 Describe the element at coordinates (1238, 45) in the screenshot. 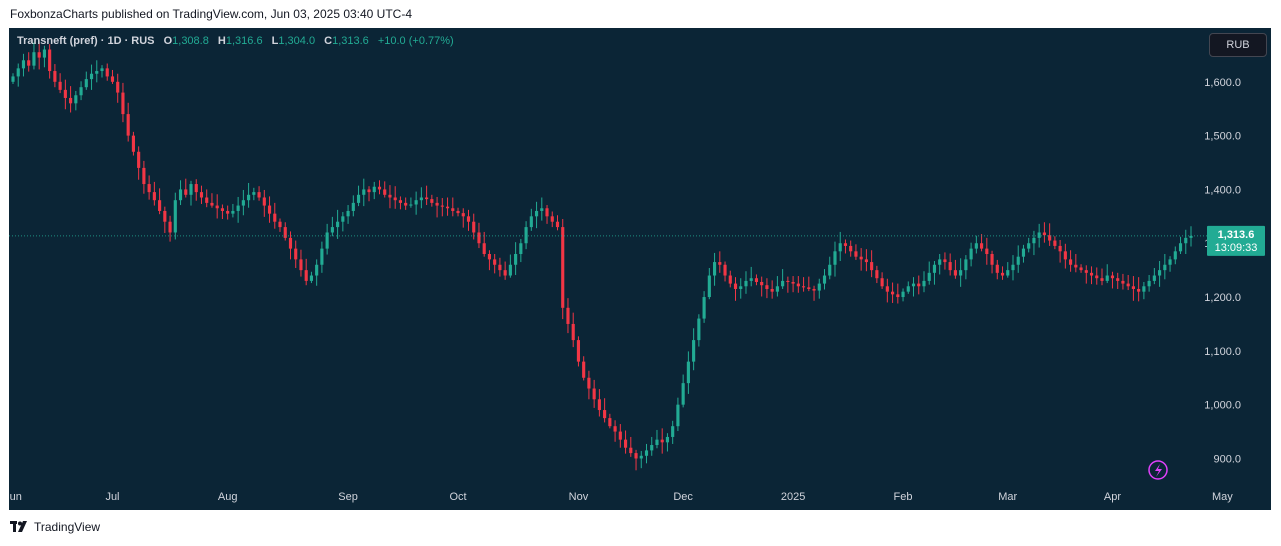

I see `currency-button: RUB` at that location.